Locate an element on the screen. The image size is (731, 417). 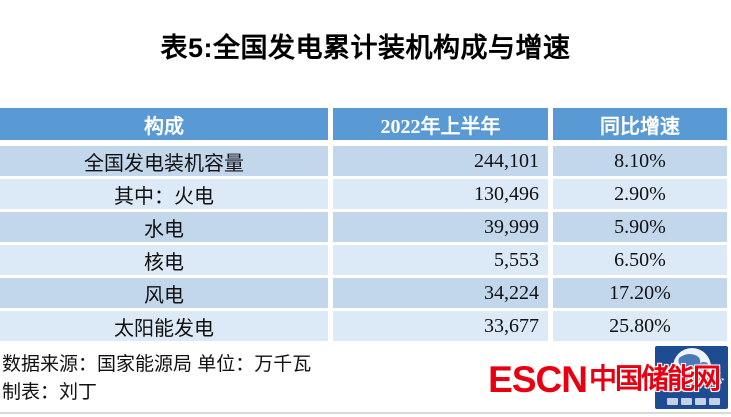
header-cell-composition: 构成 is located at coordinates (164, 125).